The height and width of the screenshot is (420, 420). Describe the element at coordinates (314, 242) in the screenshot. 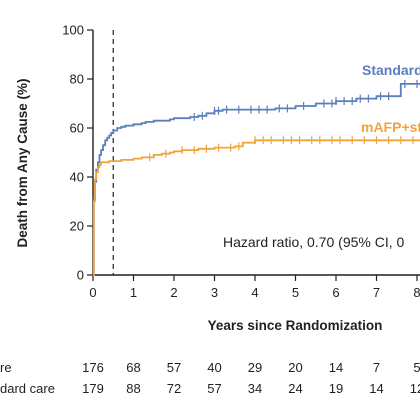

I see `hazard-ratio-annotation: Hazard ratio, 0.70 (95% CI, 0` at that location.